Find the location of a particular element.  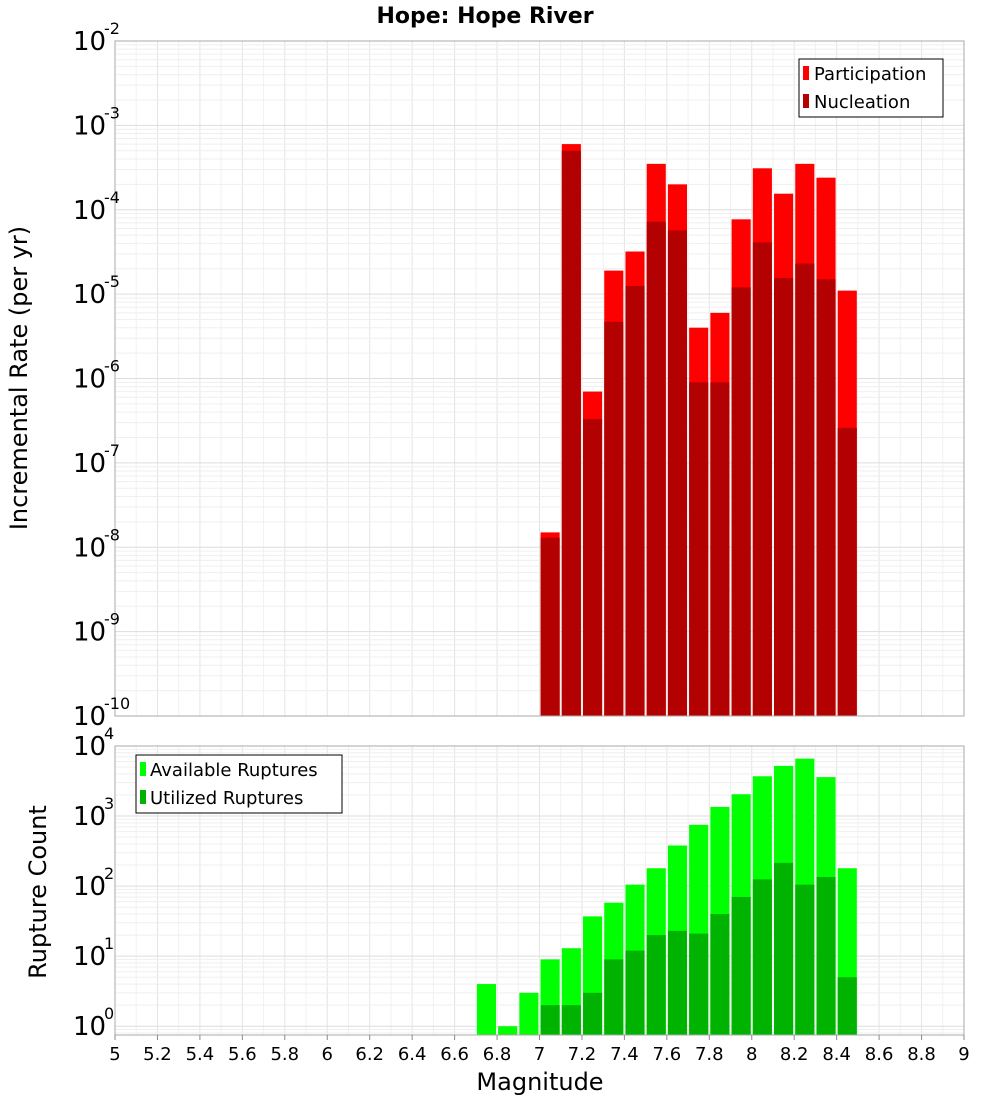

y-tick-label-exponent: 3 is located at coordinates (109, 803).